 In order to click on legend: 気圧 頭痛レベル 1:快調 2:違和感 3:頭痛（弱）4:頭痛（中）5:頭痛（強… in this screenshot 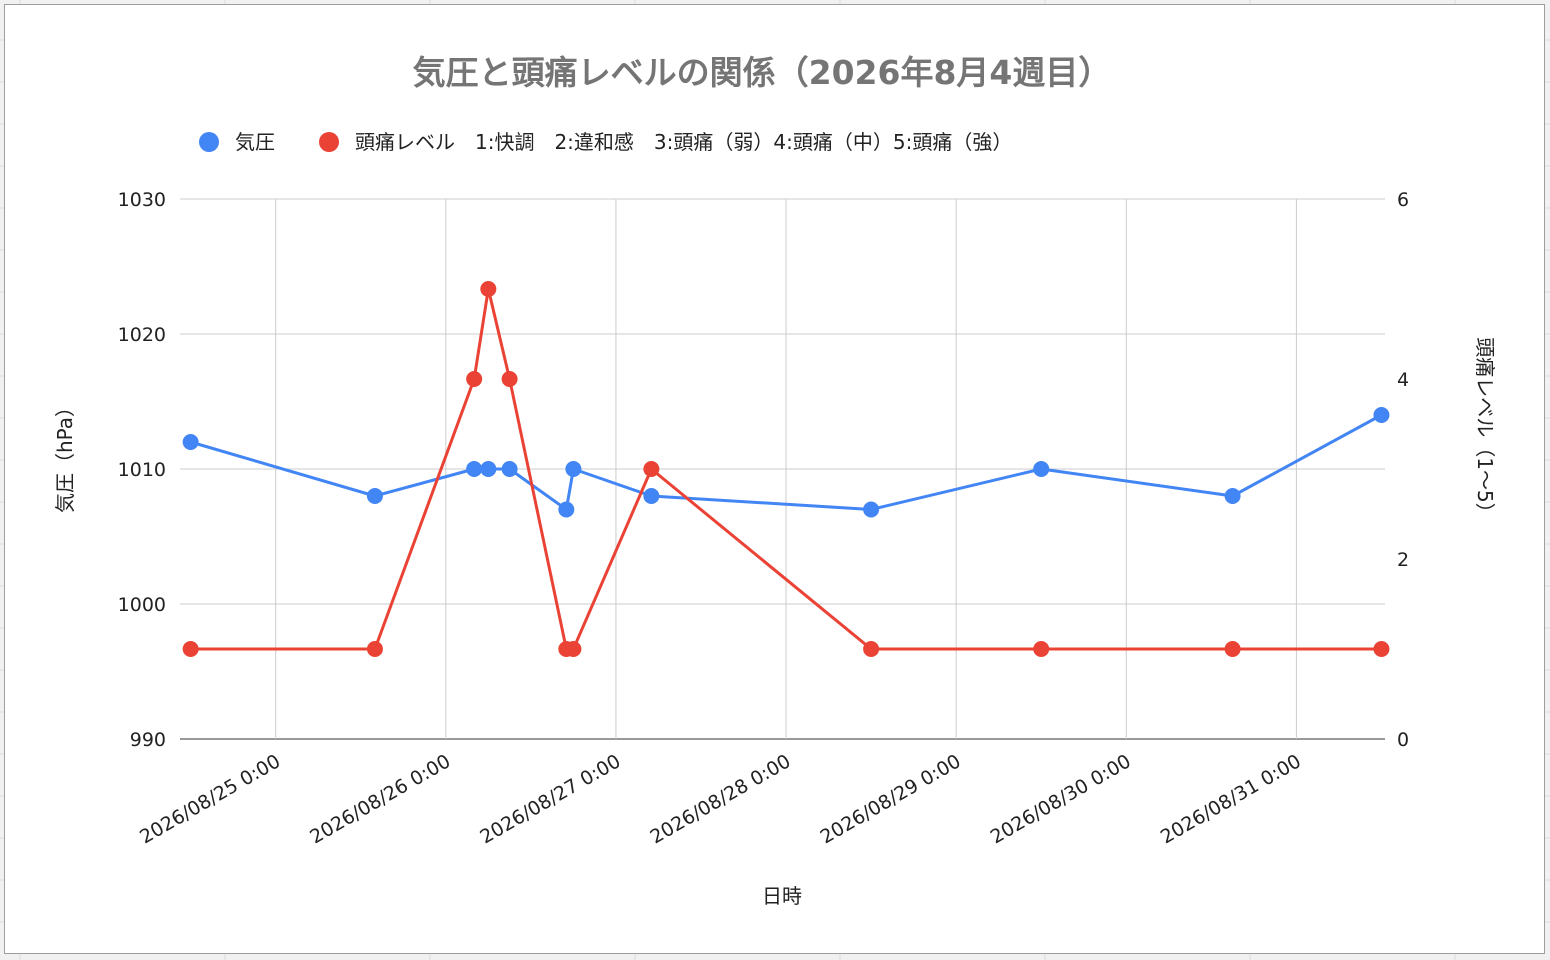, I will do `click(605, 142)`.